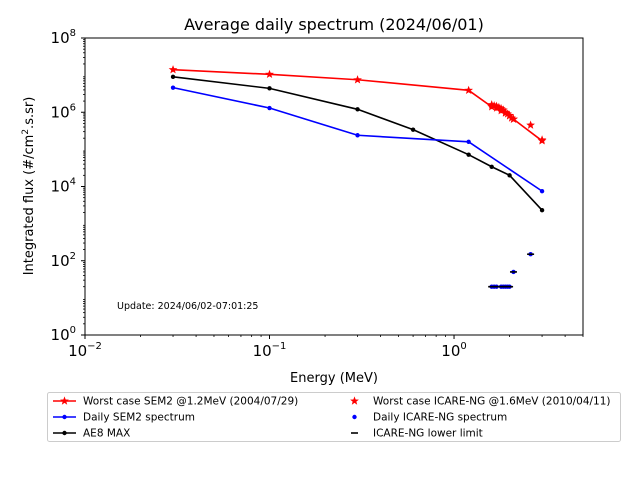 The width and height of the screenshot is (640, 480). What do you see at coordinates (63, 111) in the screenshot?
I see `y-tick-label: 10⁶` at bounding box center [63, 111].